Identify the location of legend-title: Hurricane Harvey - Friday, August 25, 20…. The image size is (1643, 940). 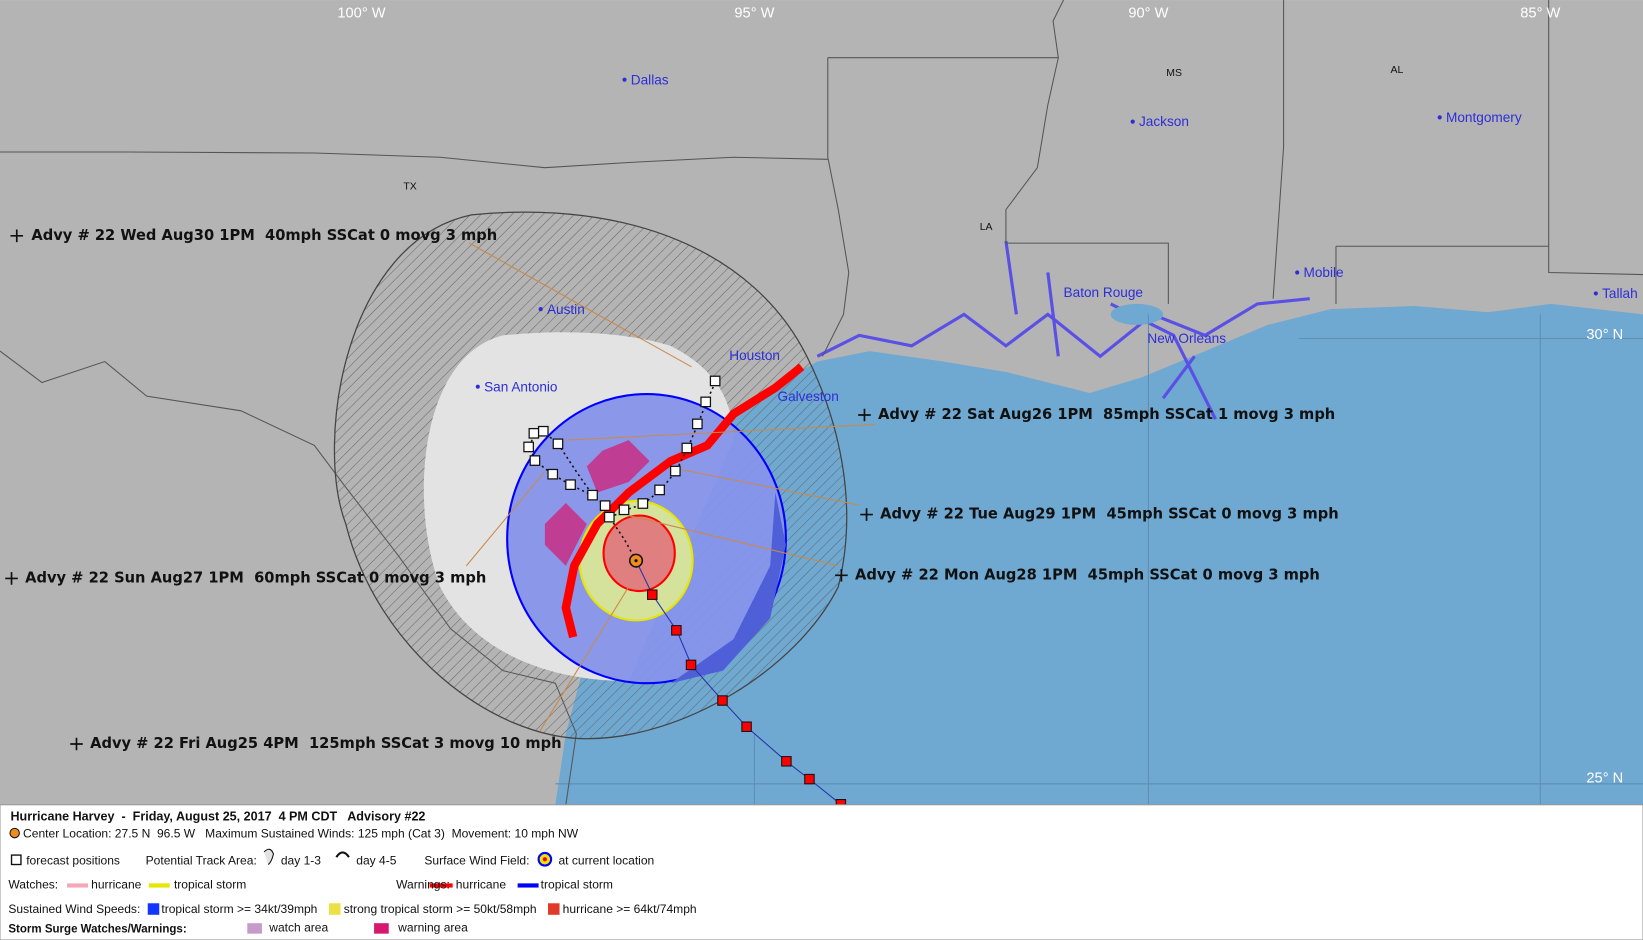
(217, 817).